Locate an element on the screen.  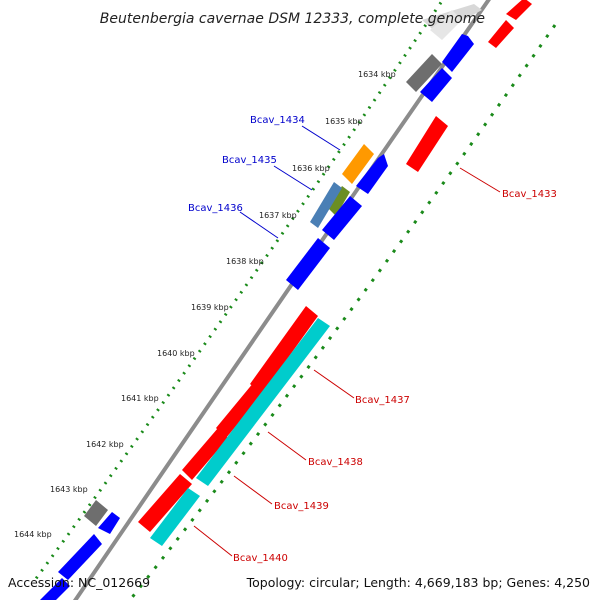
gene-label: Bcav_1439 is located at coordinates (301, 506).